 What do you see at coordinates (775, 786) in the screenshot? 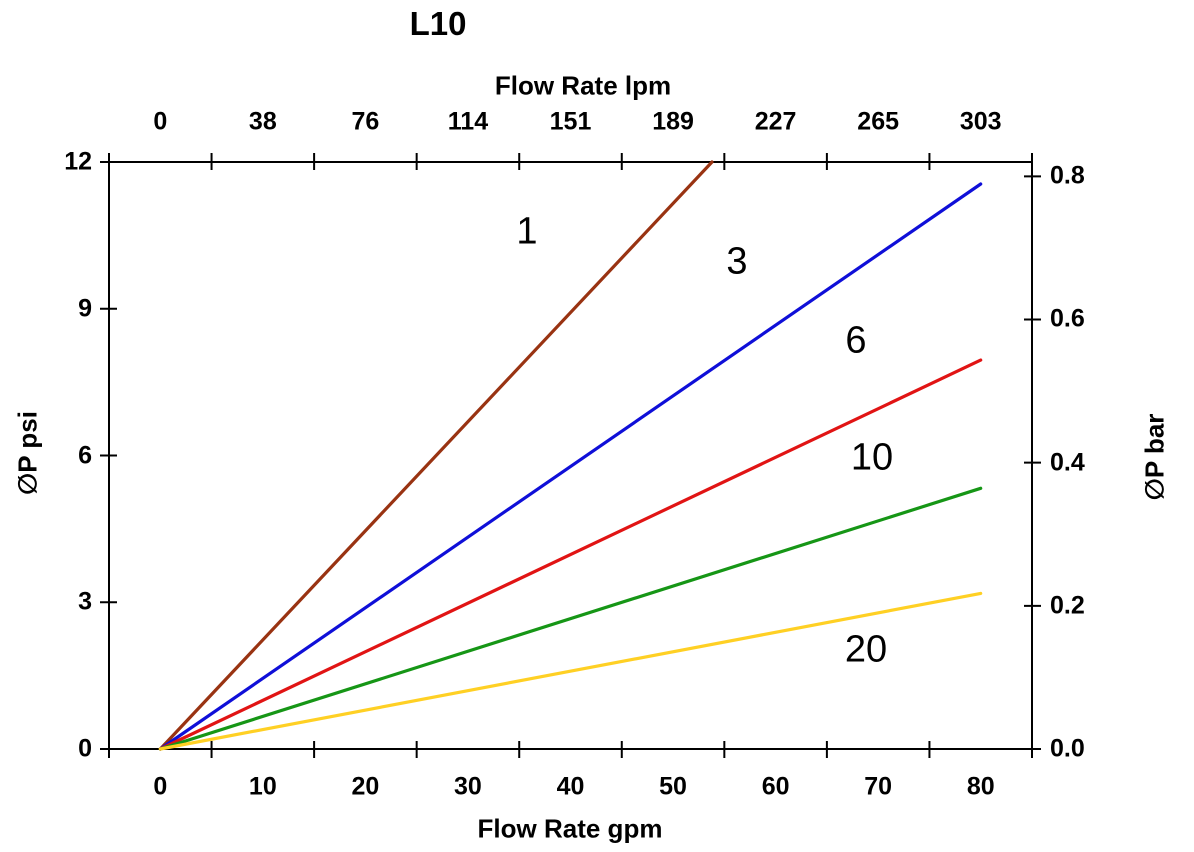
I see `bottom-tick-label: 60` at bounding box center [775, 786].